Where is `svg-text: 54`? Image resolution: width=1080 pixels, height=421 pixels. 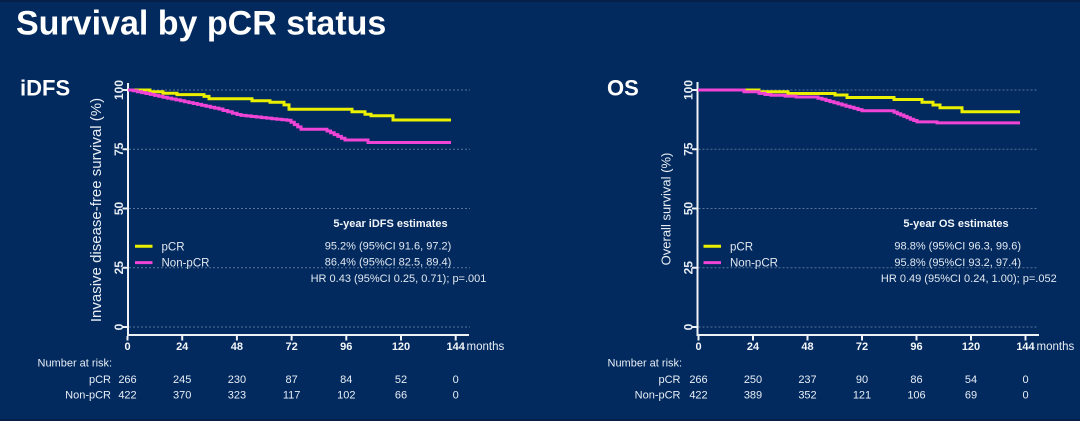
svg-text: 54 is located at coordinates (971, 380).